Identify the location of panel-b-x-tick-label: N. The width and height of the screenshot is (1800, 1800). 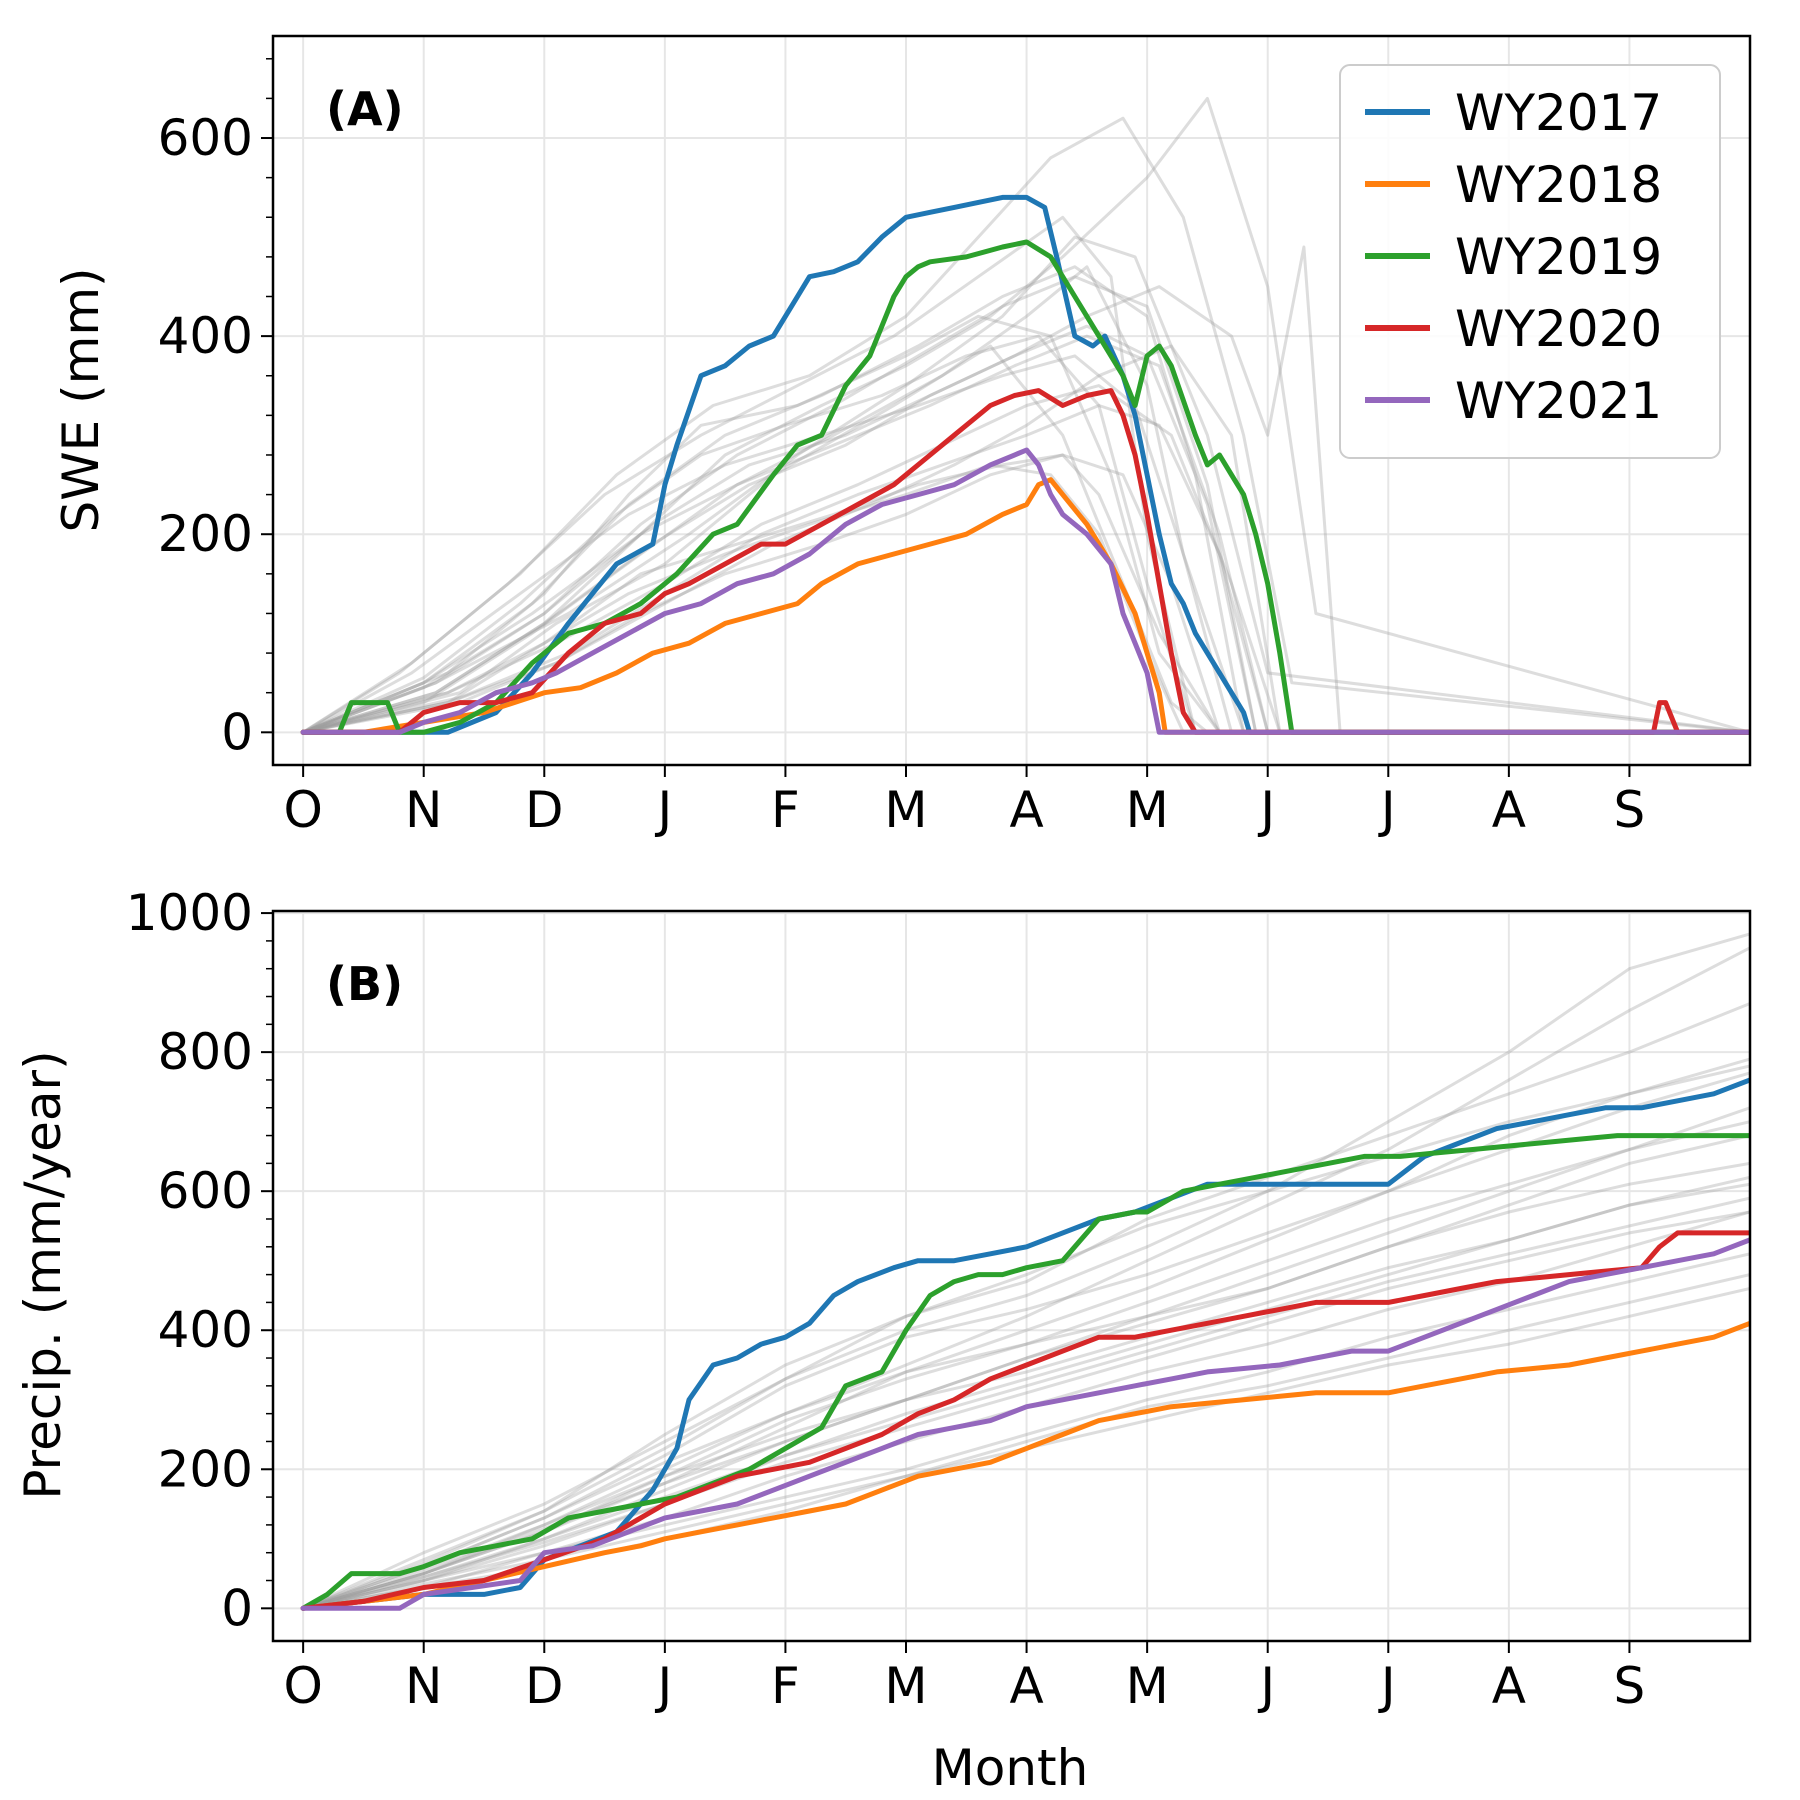
(423, 1686).